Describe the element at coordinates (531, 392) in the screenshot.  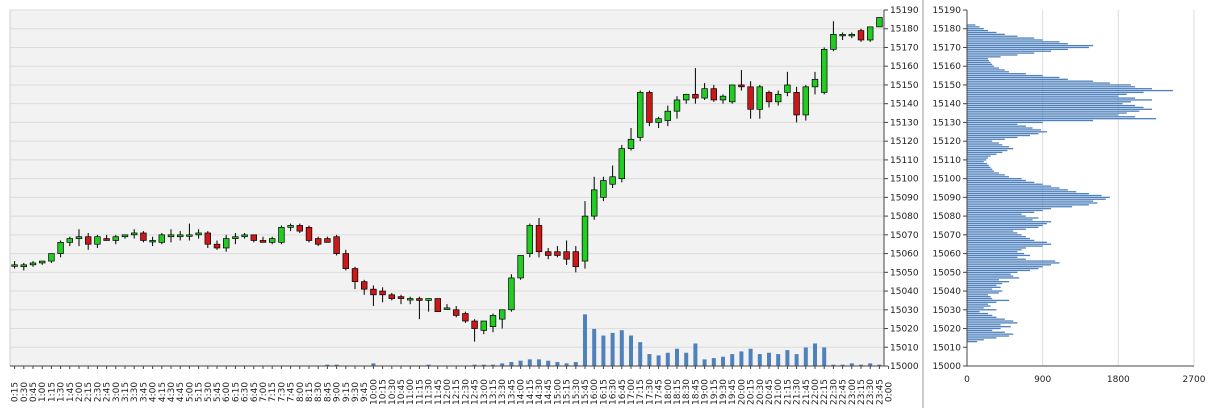
I see `x-tick-label: 14:15` at that location.